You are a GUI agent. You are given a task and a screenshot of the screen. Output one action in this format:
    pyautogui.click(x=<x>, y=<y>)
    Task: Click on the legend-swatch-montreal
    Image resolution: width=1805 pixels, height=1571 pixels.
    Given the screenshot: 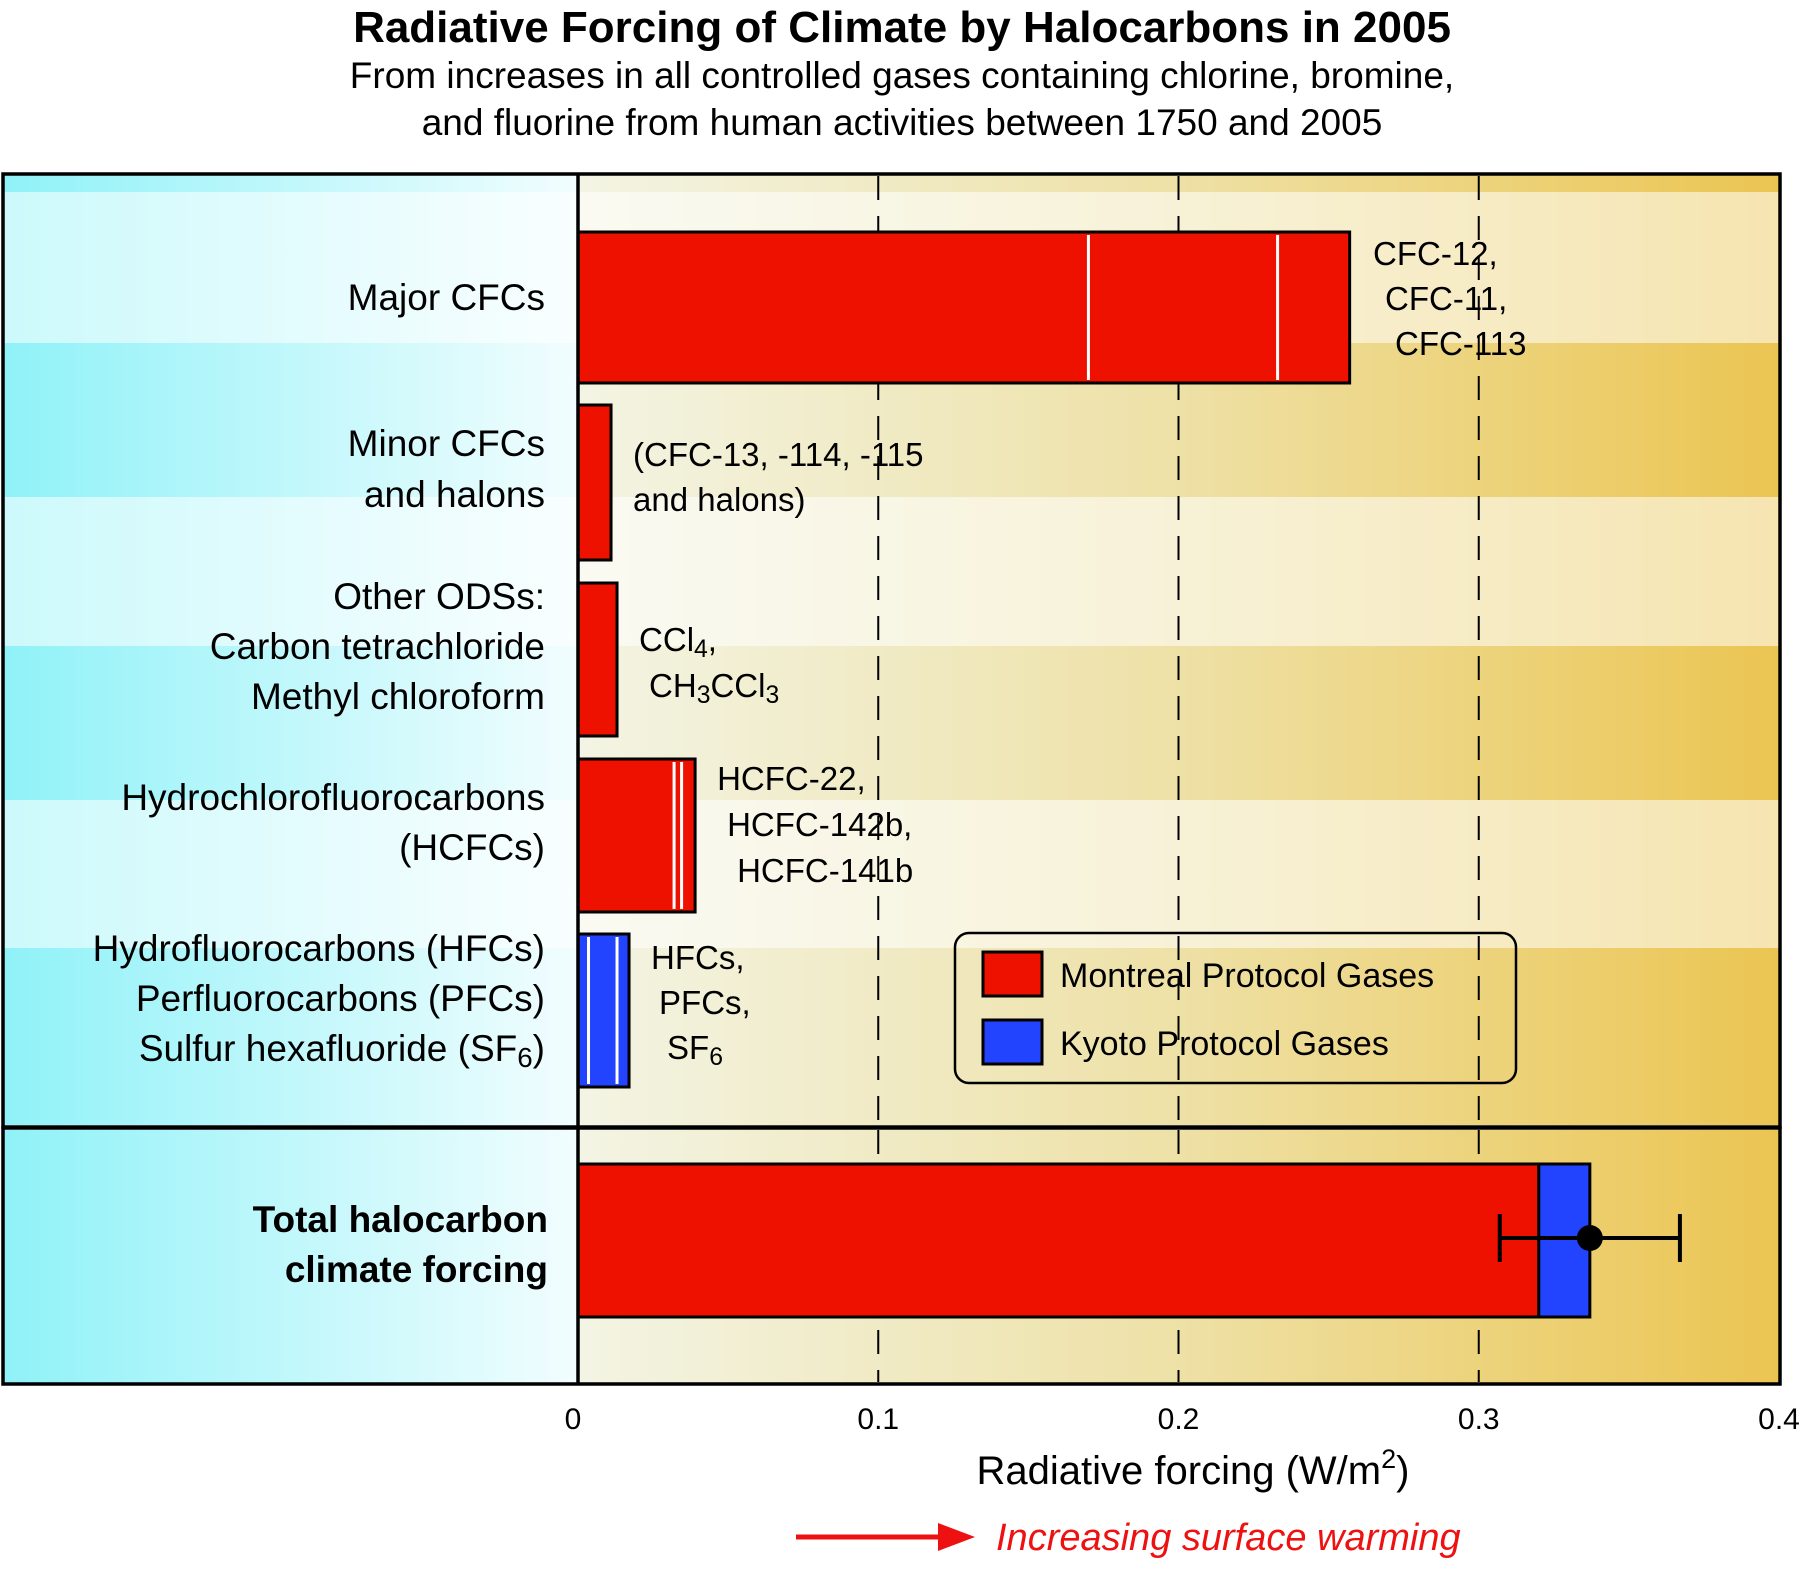 What is the action you would take?
    pyautogui.click(x=1012, y=974)
    